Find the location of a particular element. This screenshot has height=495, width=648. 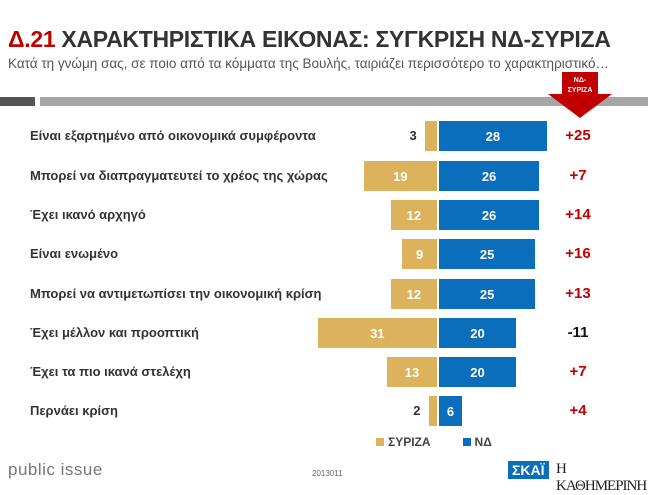

skai-logo: ΣΚΑΪ is located at coordinates (528, 470).